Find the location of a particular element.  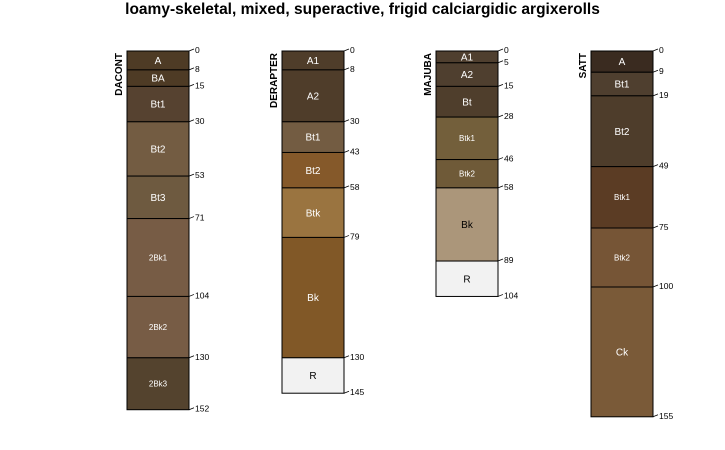

depth-label: 30 is located at coordinates (200, 121).